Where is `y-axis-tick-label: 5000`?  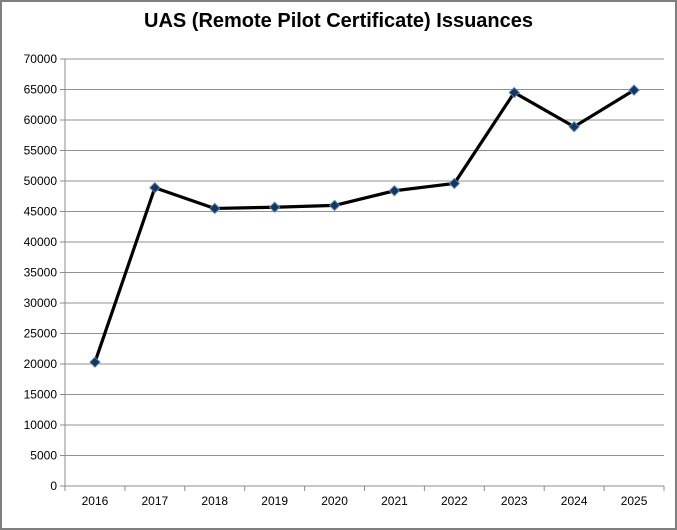 y-axis-tick-label: 5000 is located at coordinates (43, 456).